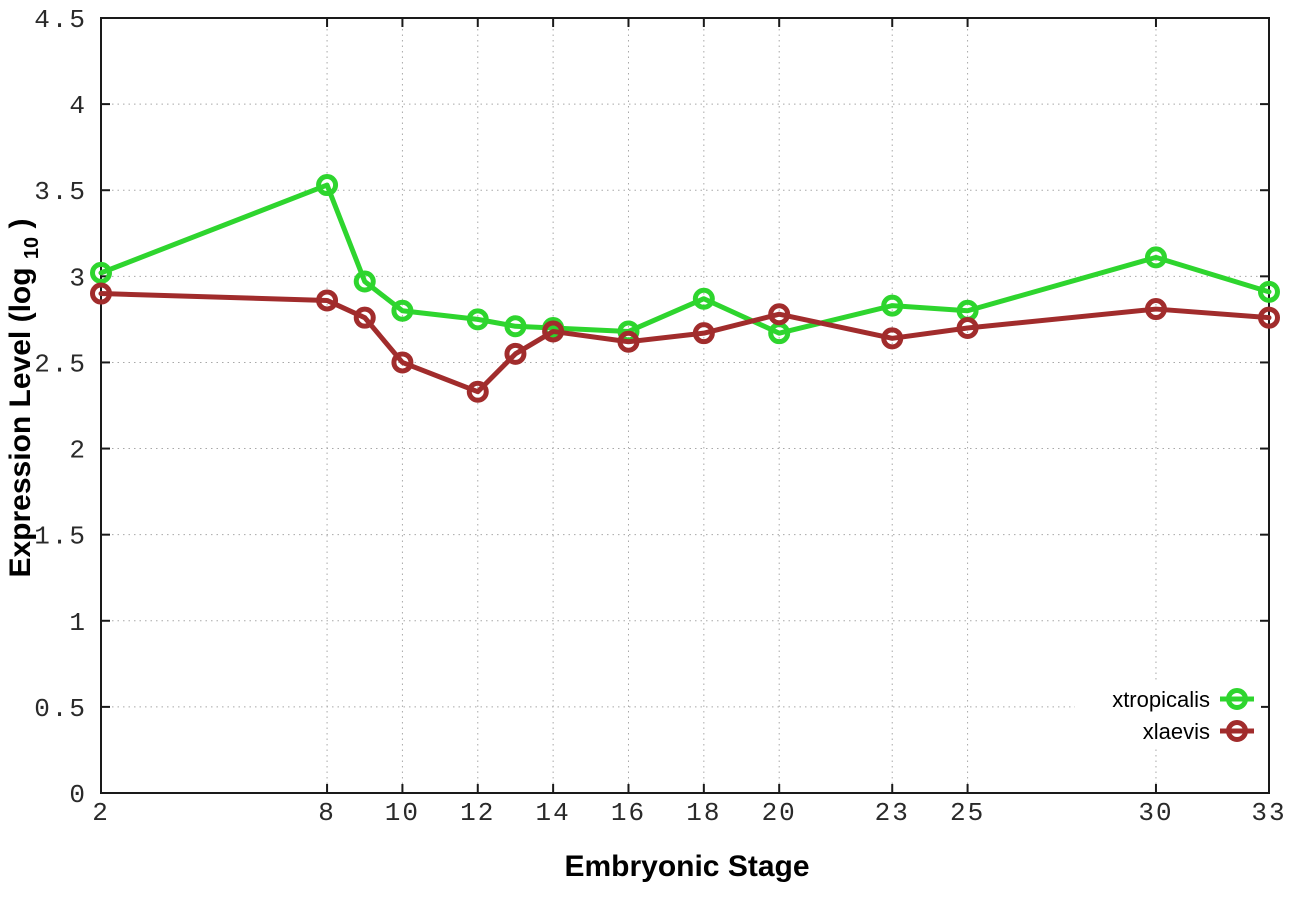 The height and width of the screenshot is (907, 1296). Describe the element at coordinates (60, 537) in the screenshot. I see `y-tick-label: 1.5` at that location.